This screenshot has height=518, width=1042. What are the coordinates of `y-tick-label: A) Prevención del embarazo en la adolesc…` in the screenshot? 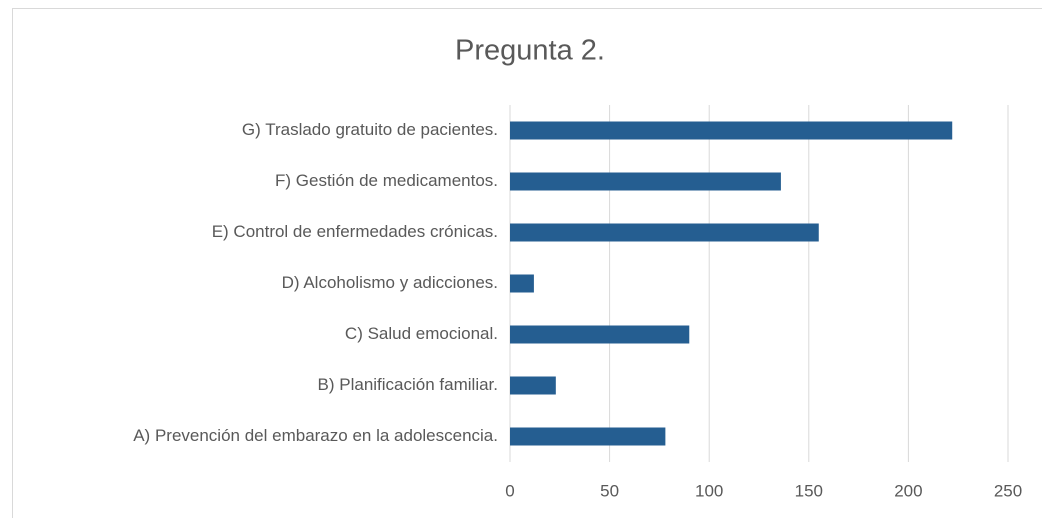 It's located at (315, 435).